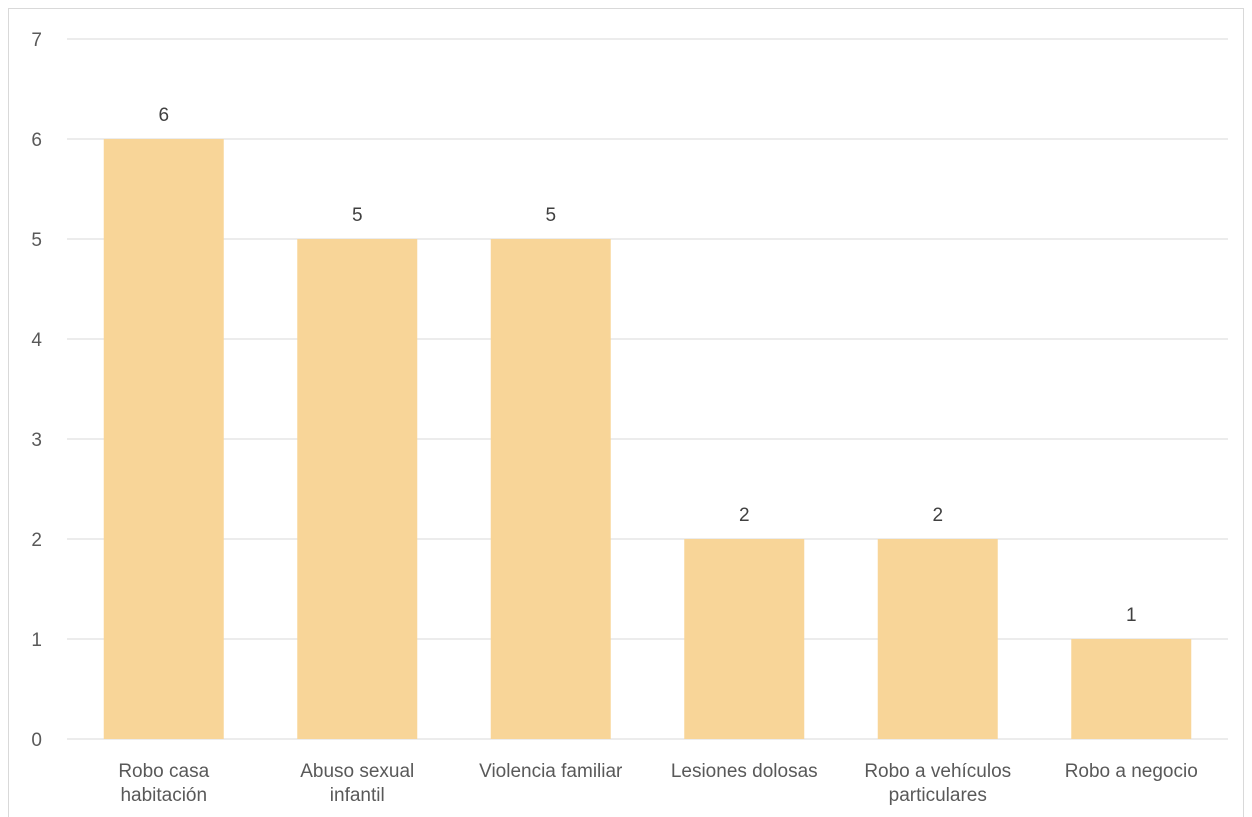 The image size is (1252, 817). What do you see at coordinates (937, 783) in the screenshot?
I see `x-tick-label: Robo a vehículos particulares` at bounding box center [937, 783].